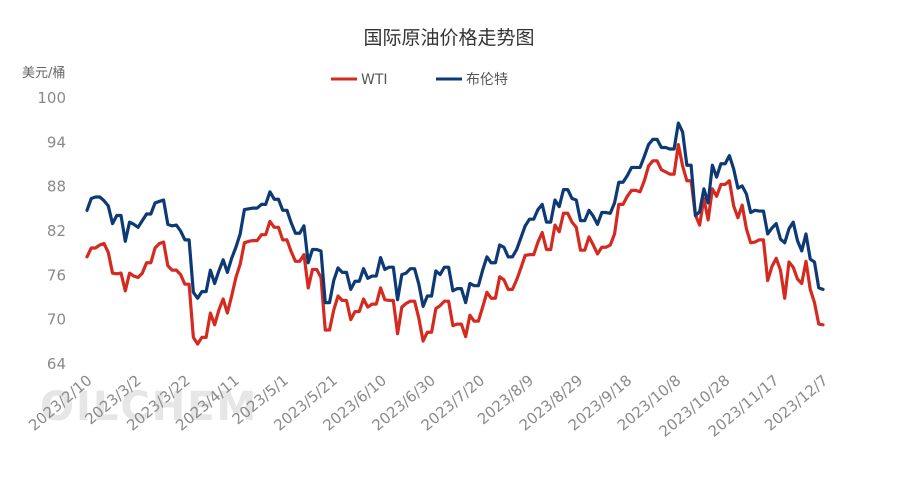 The width and height of the screenshot is (899, 486). Describe the element at coordinates (359, 80) in the screenshot. I see `legend-item-wti: WTI` at that location.